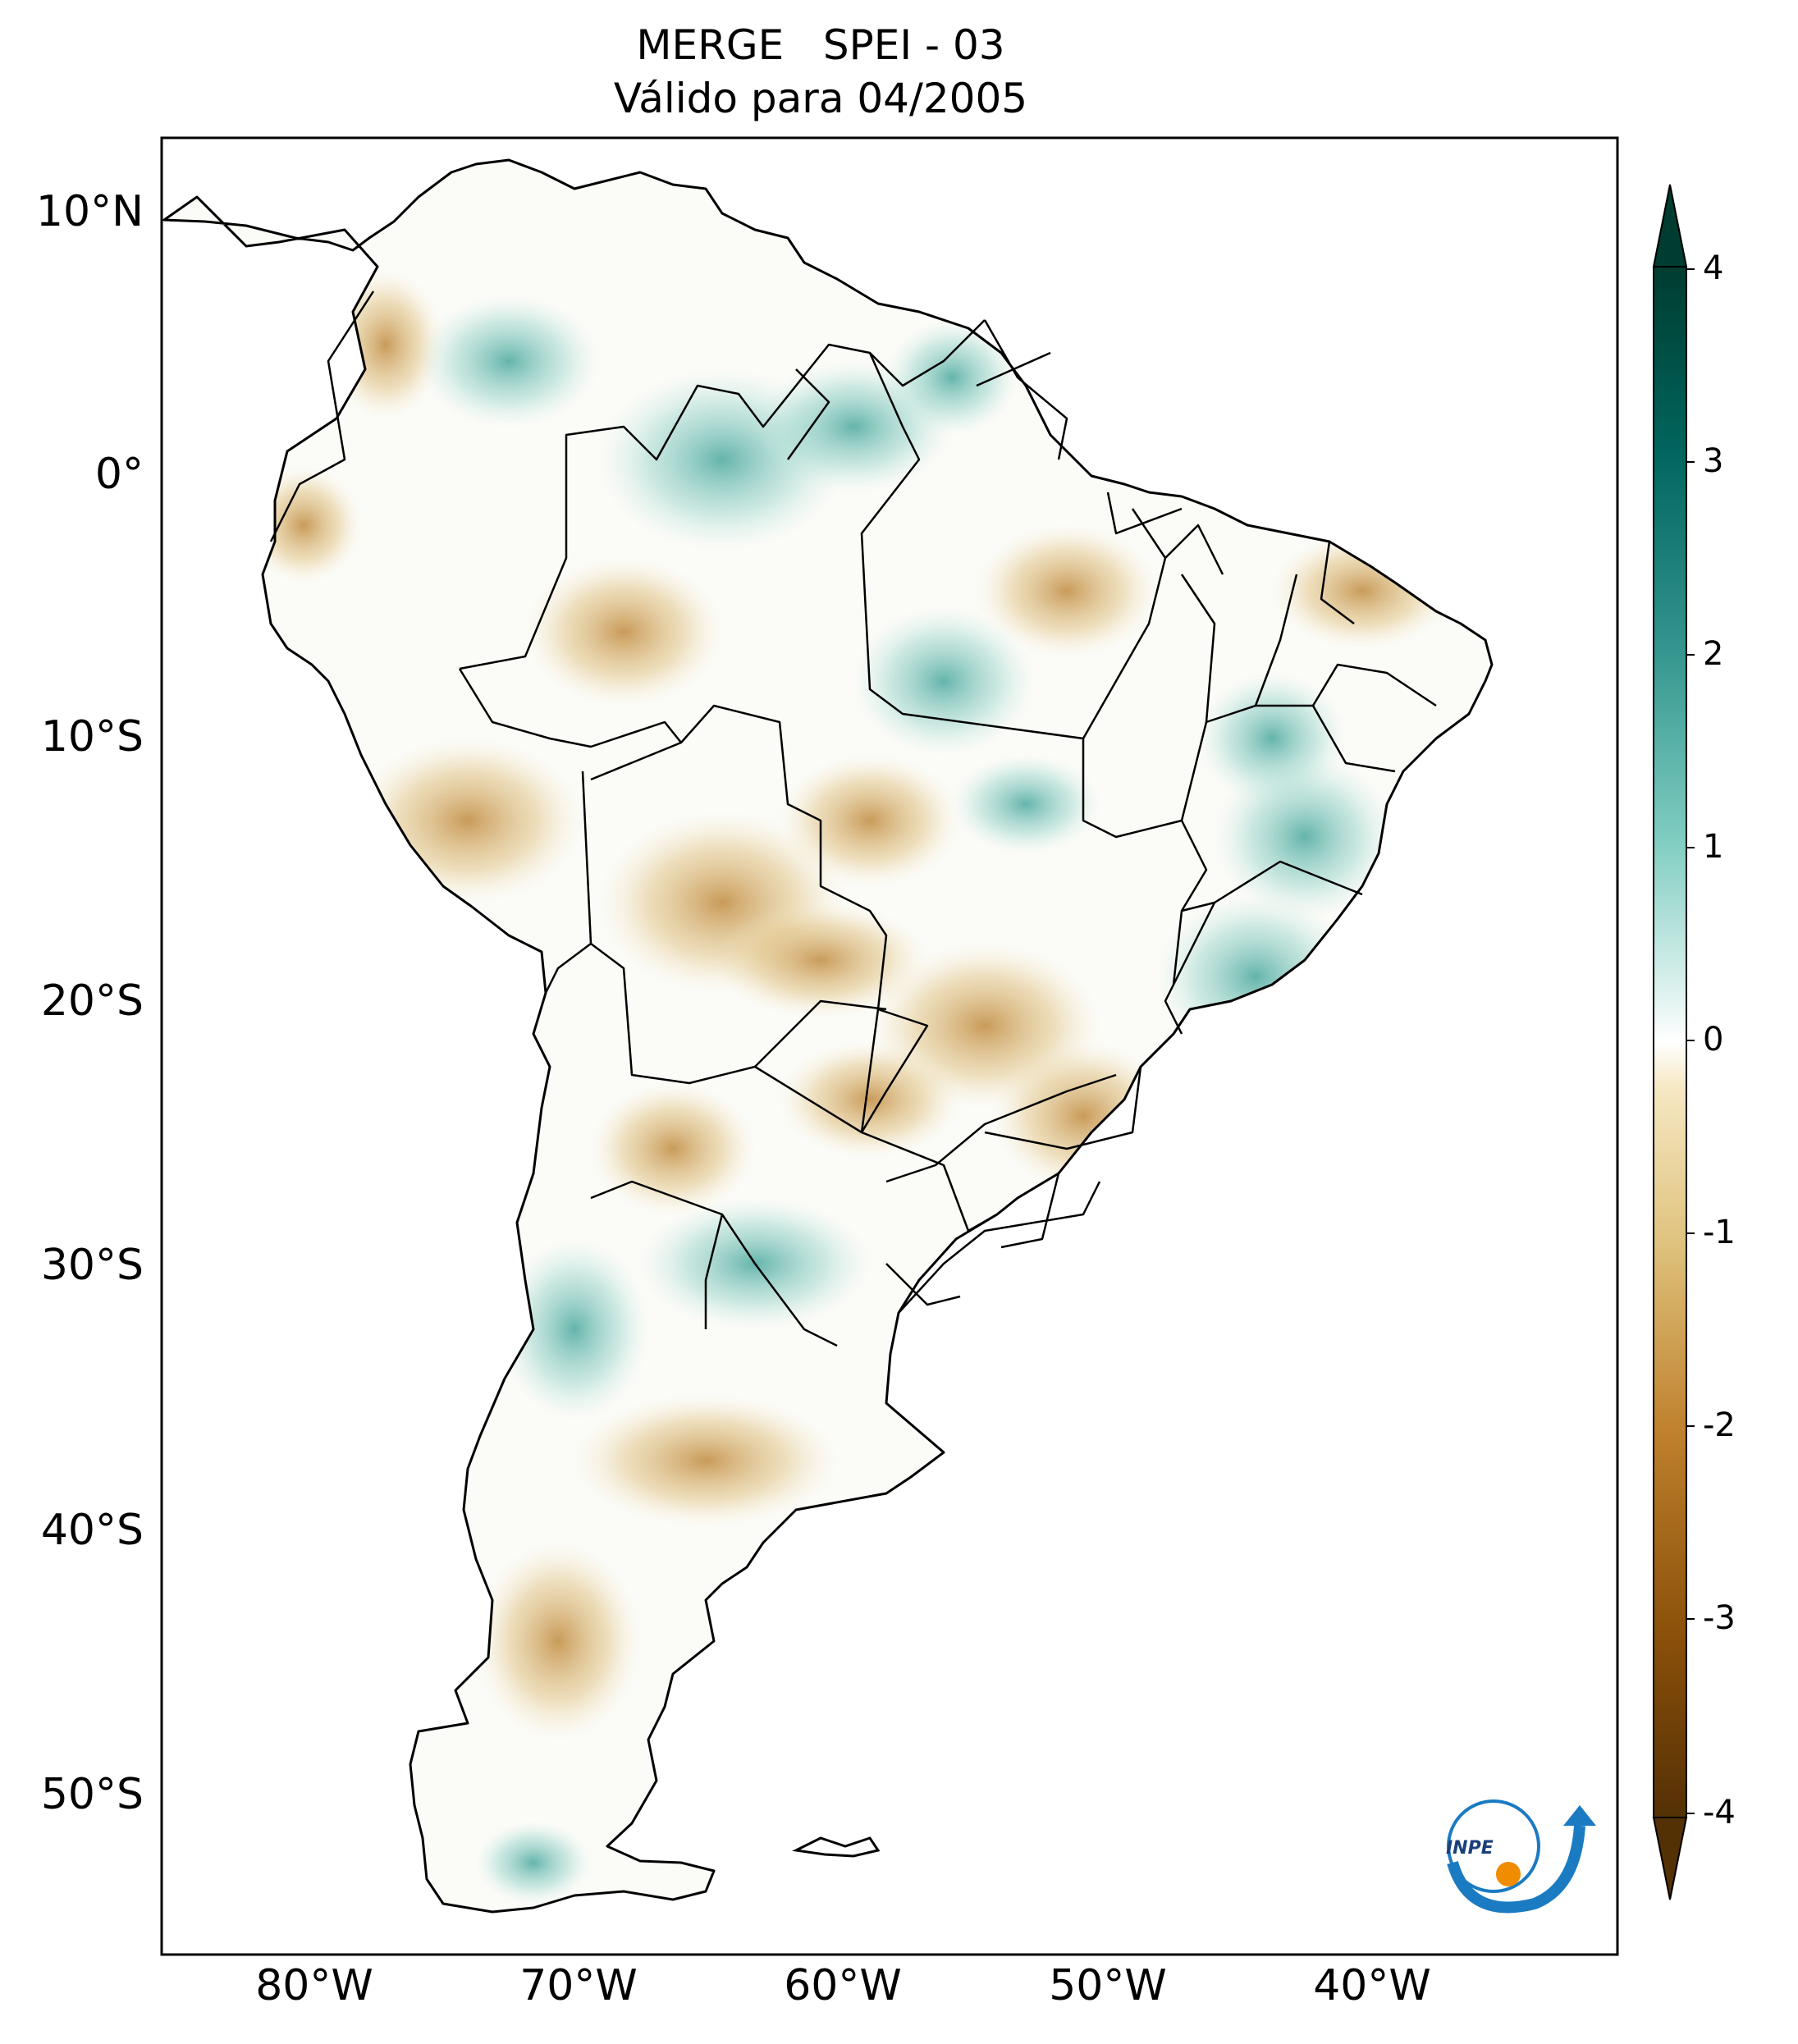 The image size is (1798, 2044). Describe the element at coordinates (89, 212) in the screenshot. I see `lat-label-10n: 10°N` at that location.